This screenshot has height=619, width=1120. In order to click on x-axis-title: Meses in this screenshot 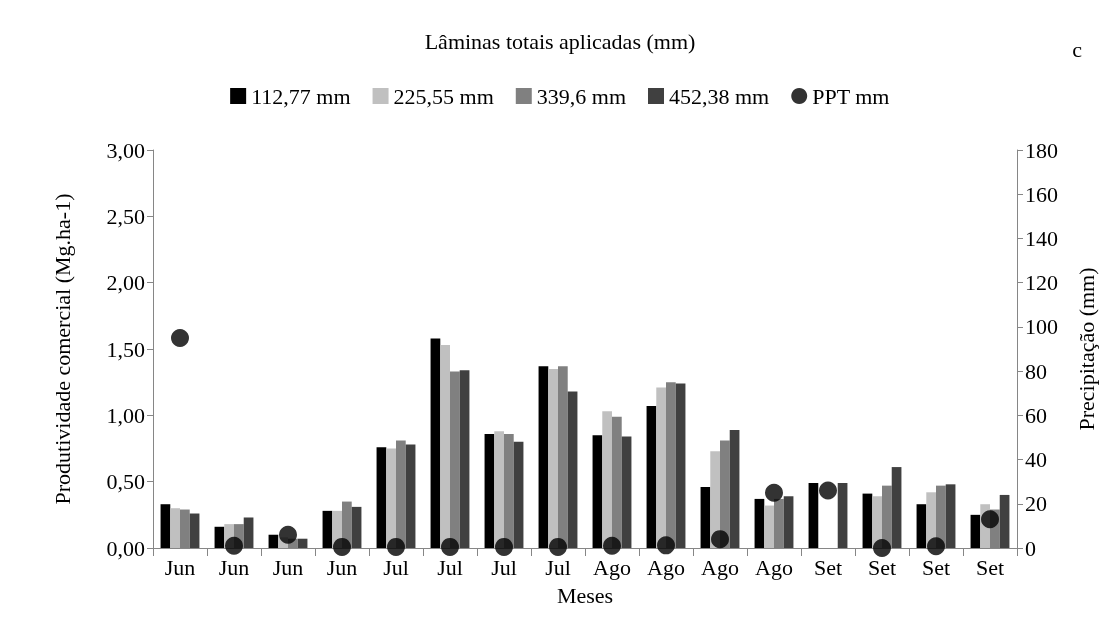, I will do `click(585, 595)`.